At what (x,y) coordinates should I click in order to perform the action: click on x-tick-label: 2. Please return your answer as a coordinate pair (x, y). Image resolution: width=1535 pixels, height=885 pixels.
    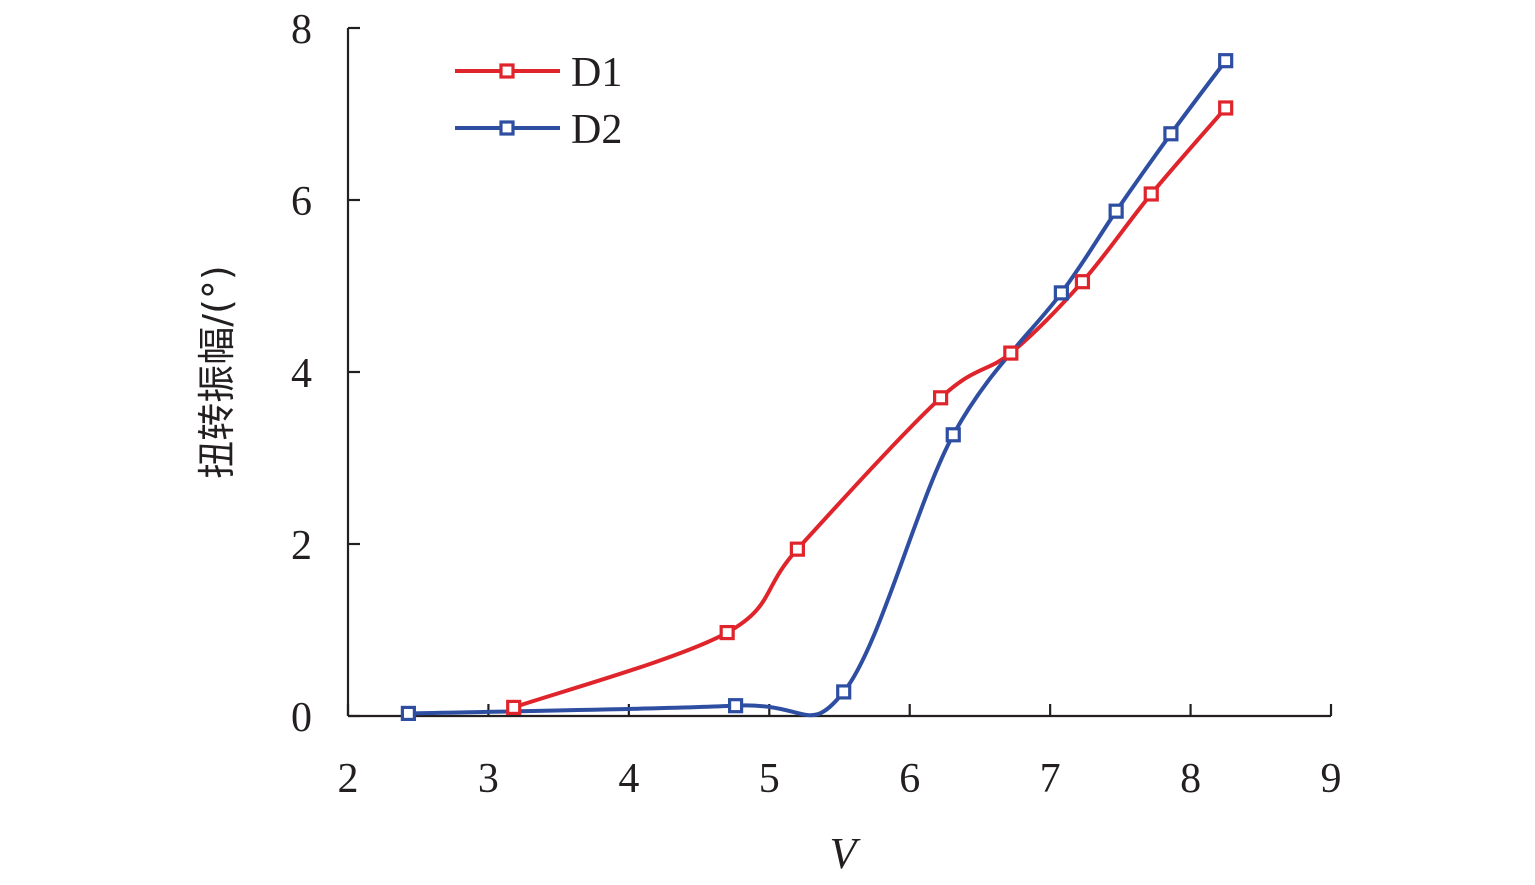
    Looking at the image, I should click on (348, 779).